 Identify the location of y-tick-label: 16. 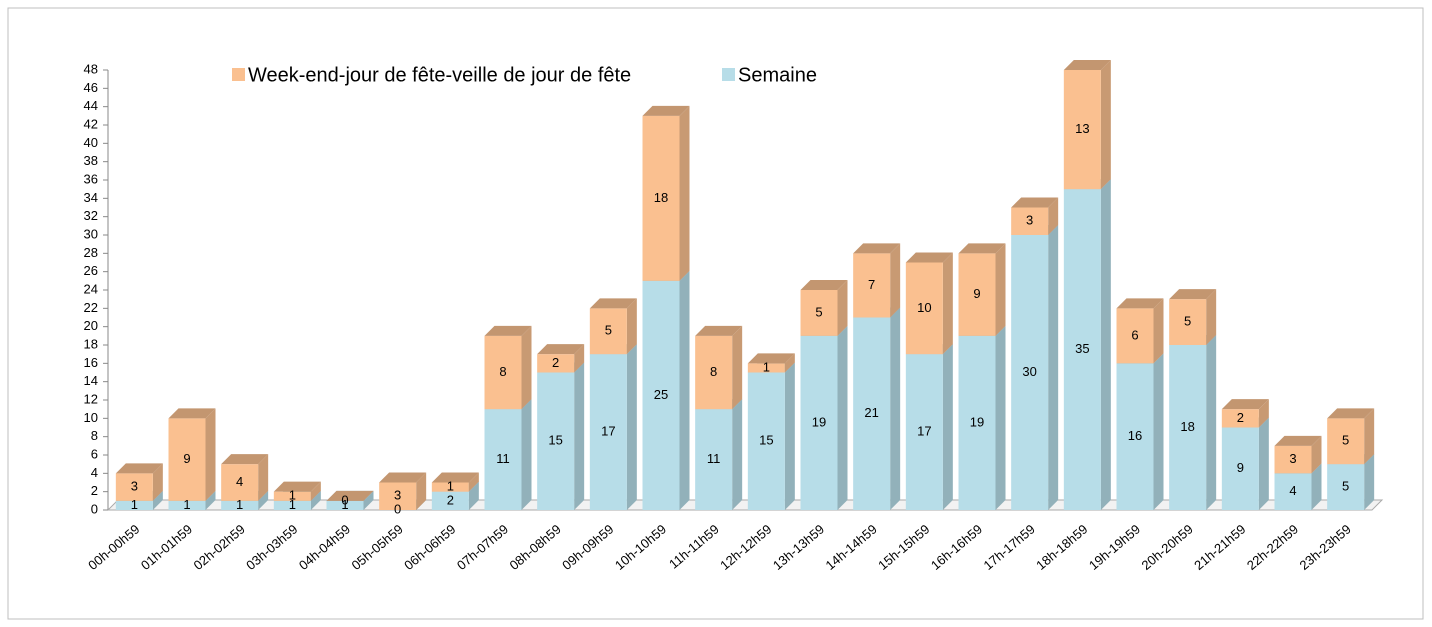
(91, 362).